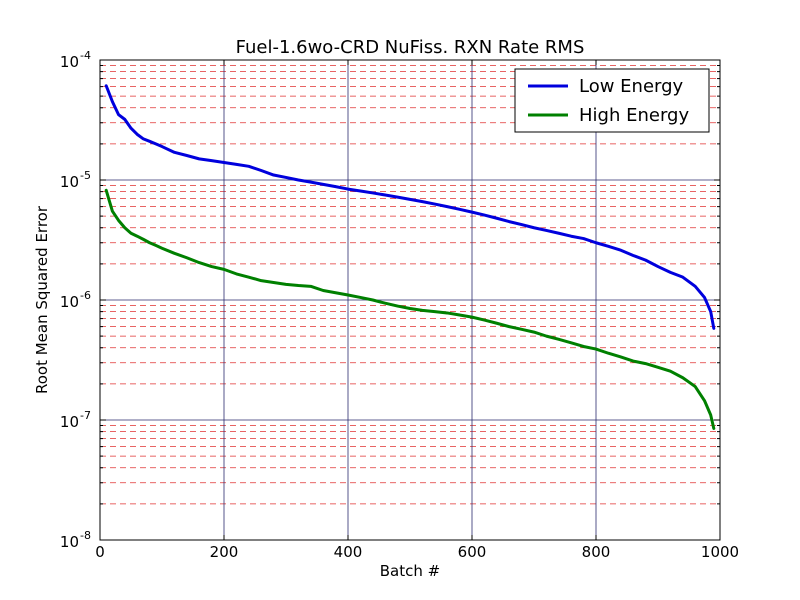  What do you see at coordinates (85, 55) in the screenshot?
I see `y-tick-label-exponent: -4` at bounding box center [85, 55].